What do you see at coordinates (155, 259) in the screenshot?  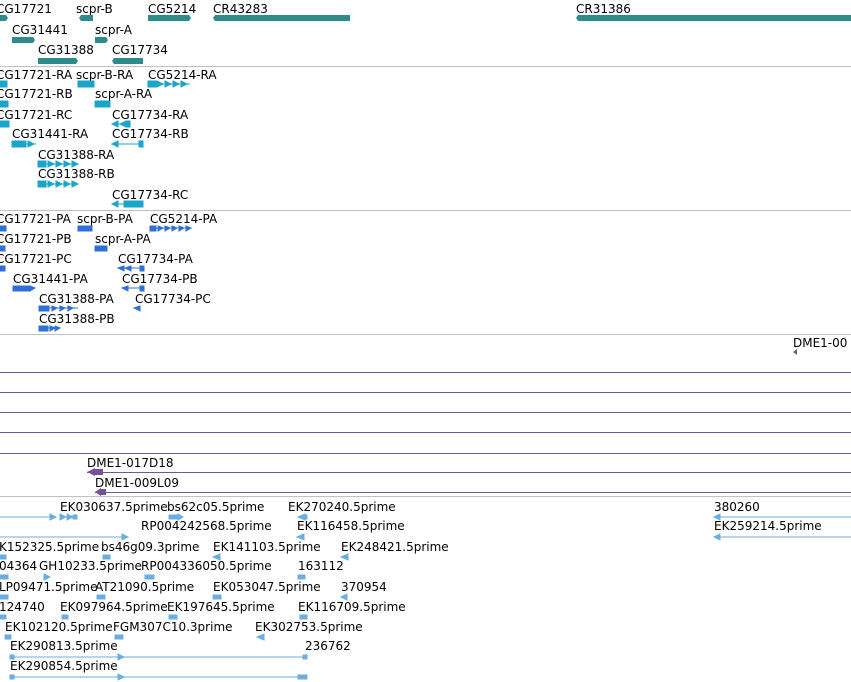 I see `protein-label: CG17734-PA` at bounding box center [155, 259].